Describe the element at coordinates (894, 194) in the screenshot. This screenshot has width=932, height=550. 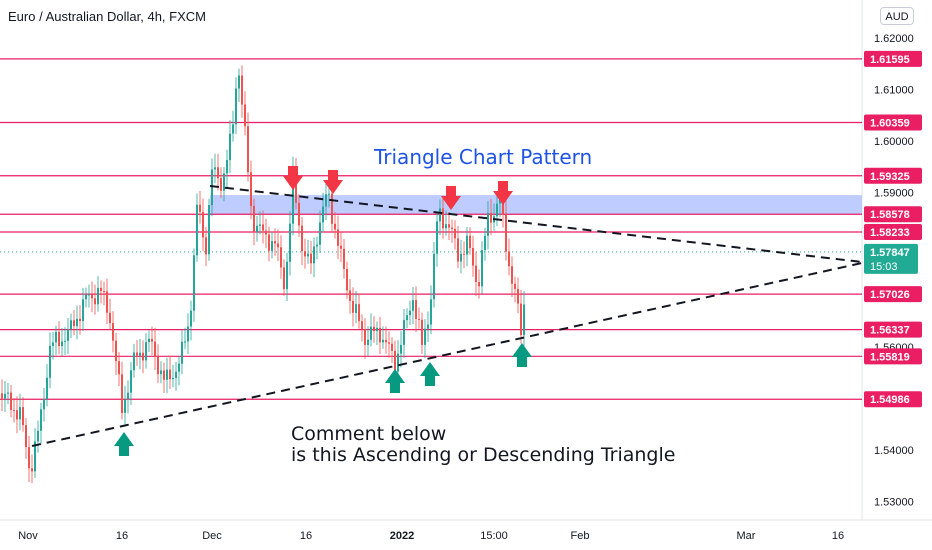
I see `price-tick-label: 1.59000` at that location.